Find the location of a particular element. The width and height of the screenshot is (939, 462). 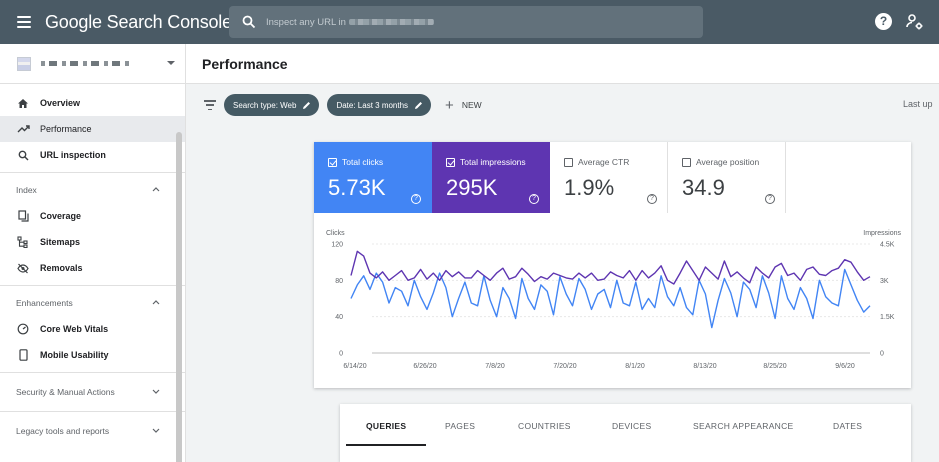

x-tick-label: 8/25/20 is located at coordinates (774, 366).